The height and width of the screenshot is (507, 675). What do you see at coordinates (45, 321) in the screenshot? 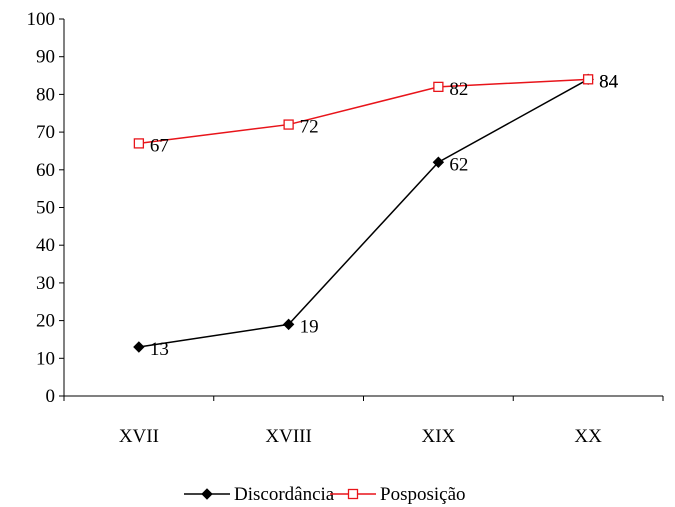
I see `y-tick-label: 20` at bounding box center [45, 321].